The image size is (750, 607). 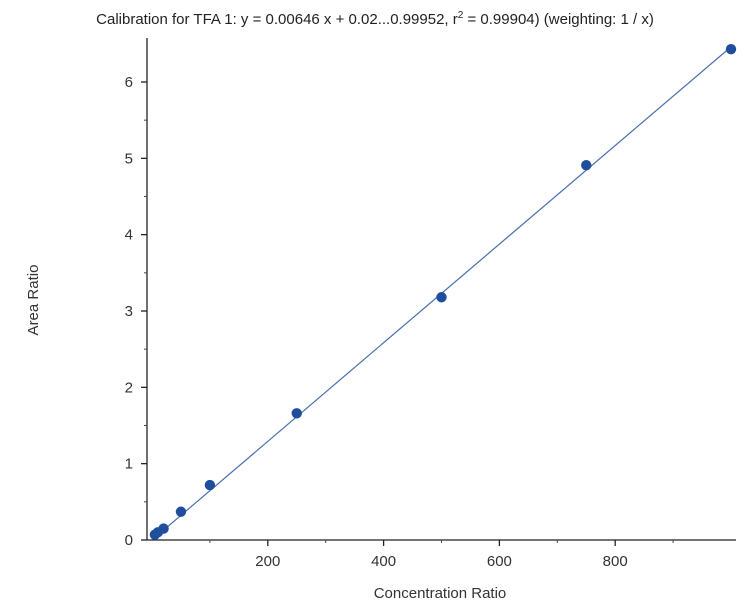 I want to click on chart-title-suffix: = 0.99904) (weighting: 1 / x), so click(x=558, y=19).